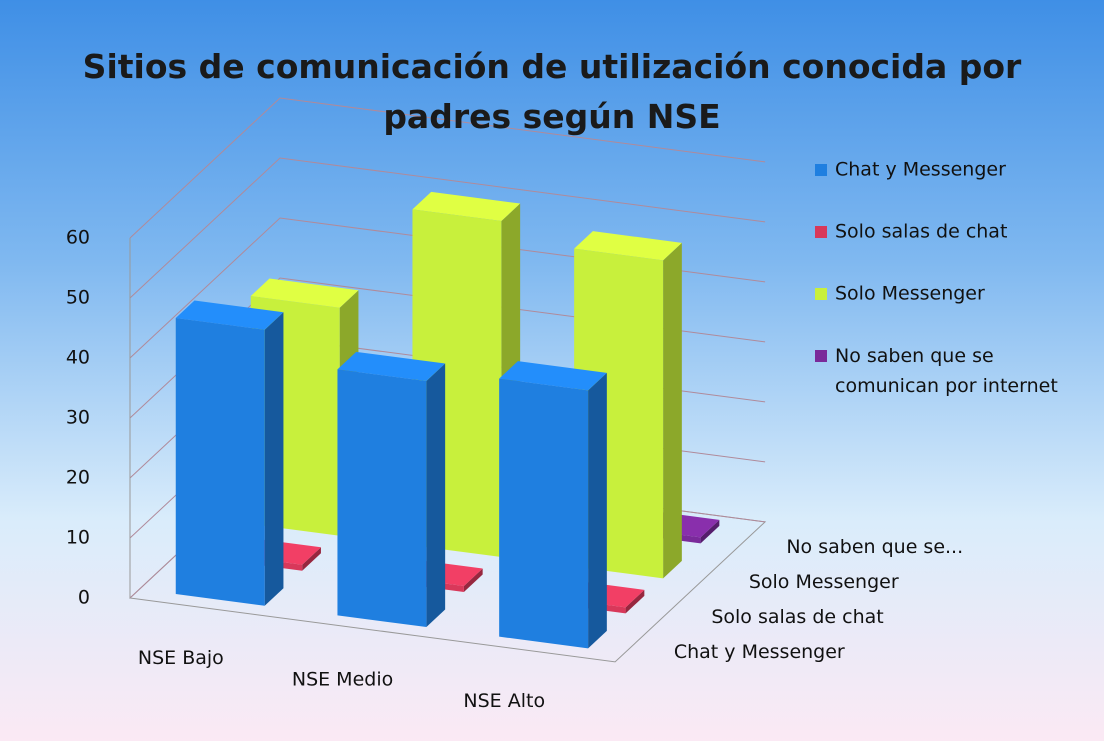 The width and height of the screenshot is (1104, 741). What do you see at coordinates (78, 238) in the screenshot?
I see `y-tick-label: 60` at bounding box center [78, 238].